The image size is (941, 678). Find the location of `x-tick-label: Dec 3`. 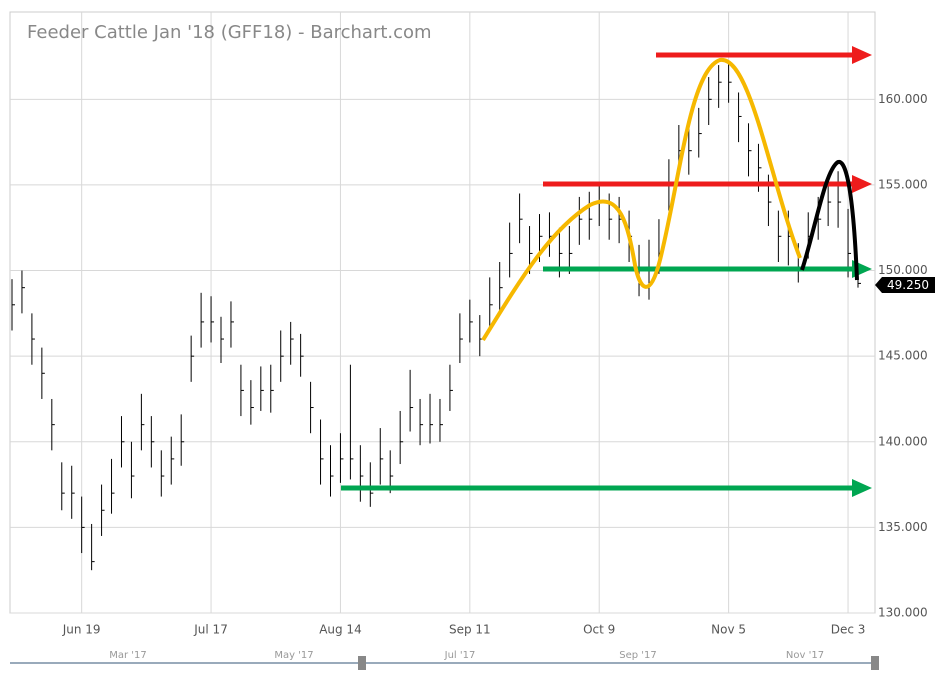

x-tick-label: Dec 3 is located at coordinates (848, 630).